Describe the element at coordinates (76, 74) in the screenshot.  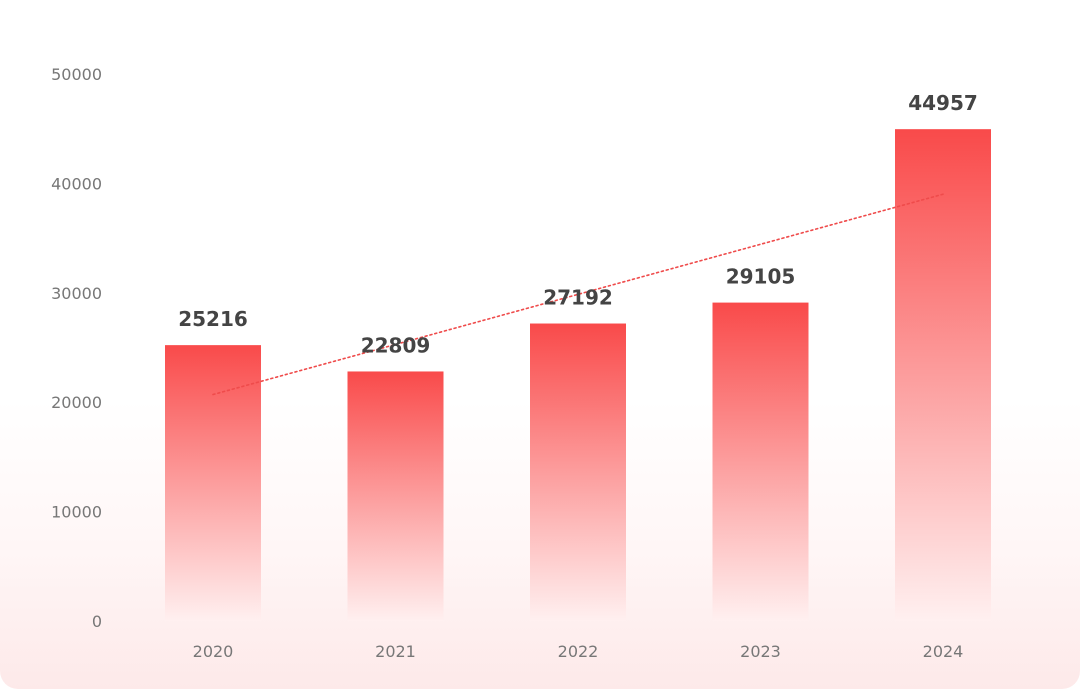
I see `y-tick-label-50000: 50000` at that location.